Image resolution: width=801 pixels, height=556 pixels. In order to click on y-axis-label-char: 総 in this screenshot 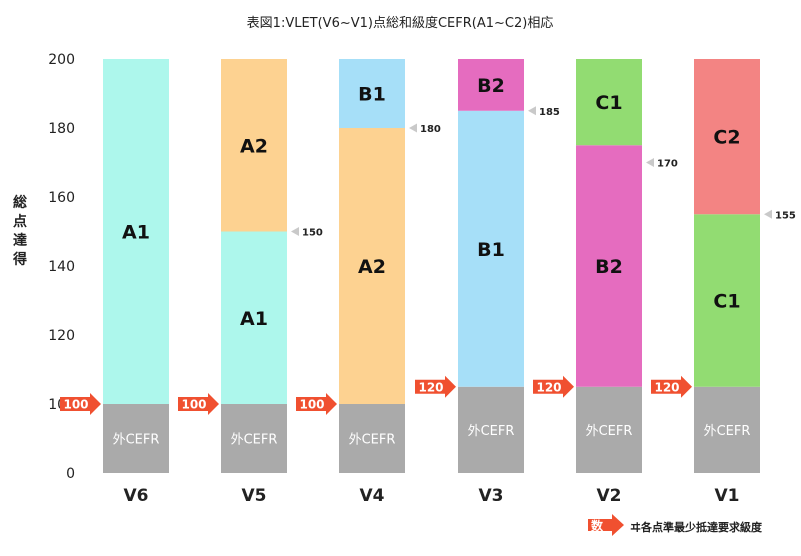, I will do `click(20, 202)`.